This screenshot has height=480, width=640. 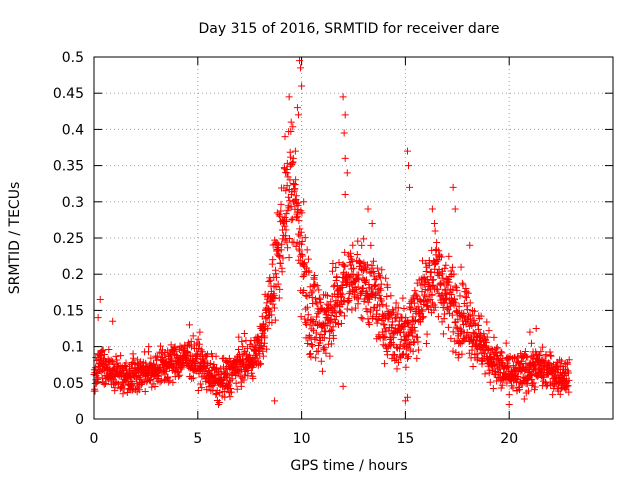 What do you see at coordinates (73, 130) in the screenshot?
I see `y-tick-label: 0.4` at bounding box center [73, 130].